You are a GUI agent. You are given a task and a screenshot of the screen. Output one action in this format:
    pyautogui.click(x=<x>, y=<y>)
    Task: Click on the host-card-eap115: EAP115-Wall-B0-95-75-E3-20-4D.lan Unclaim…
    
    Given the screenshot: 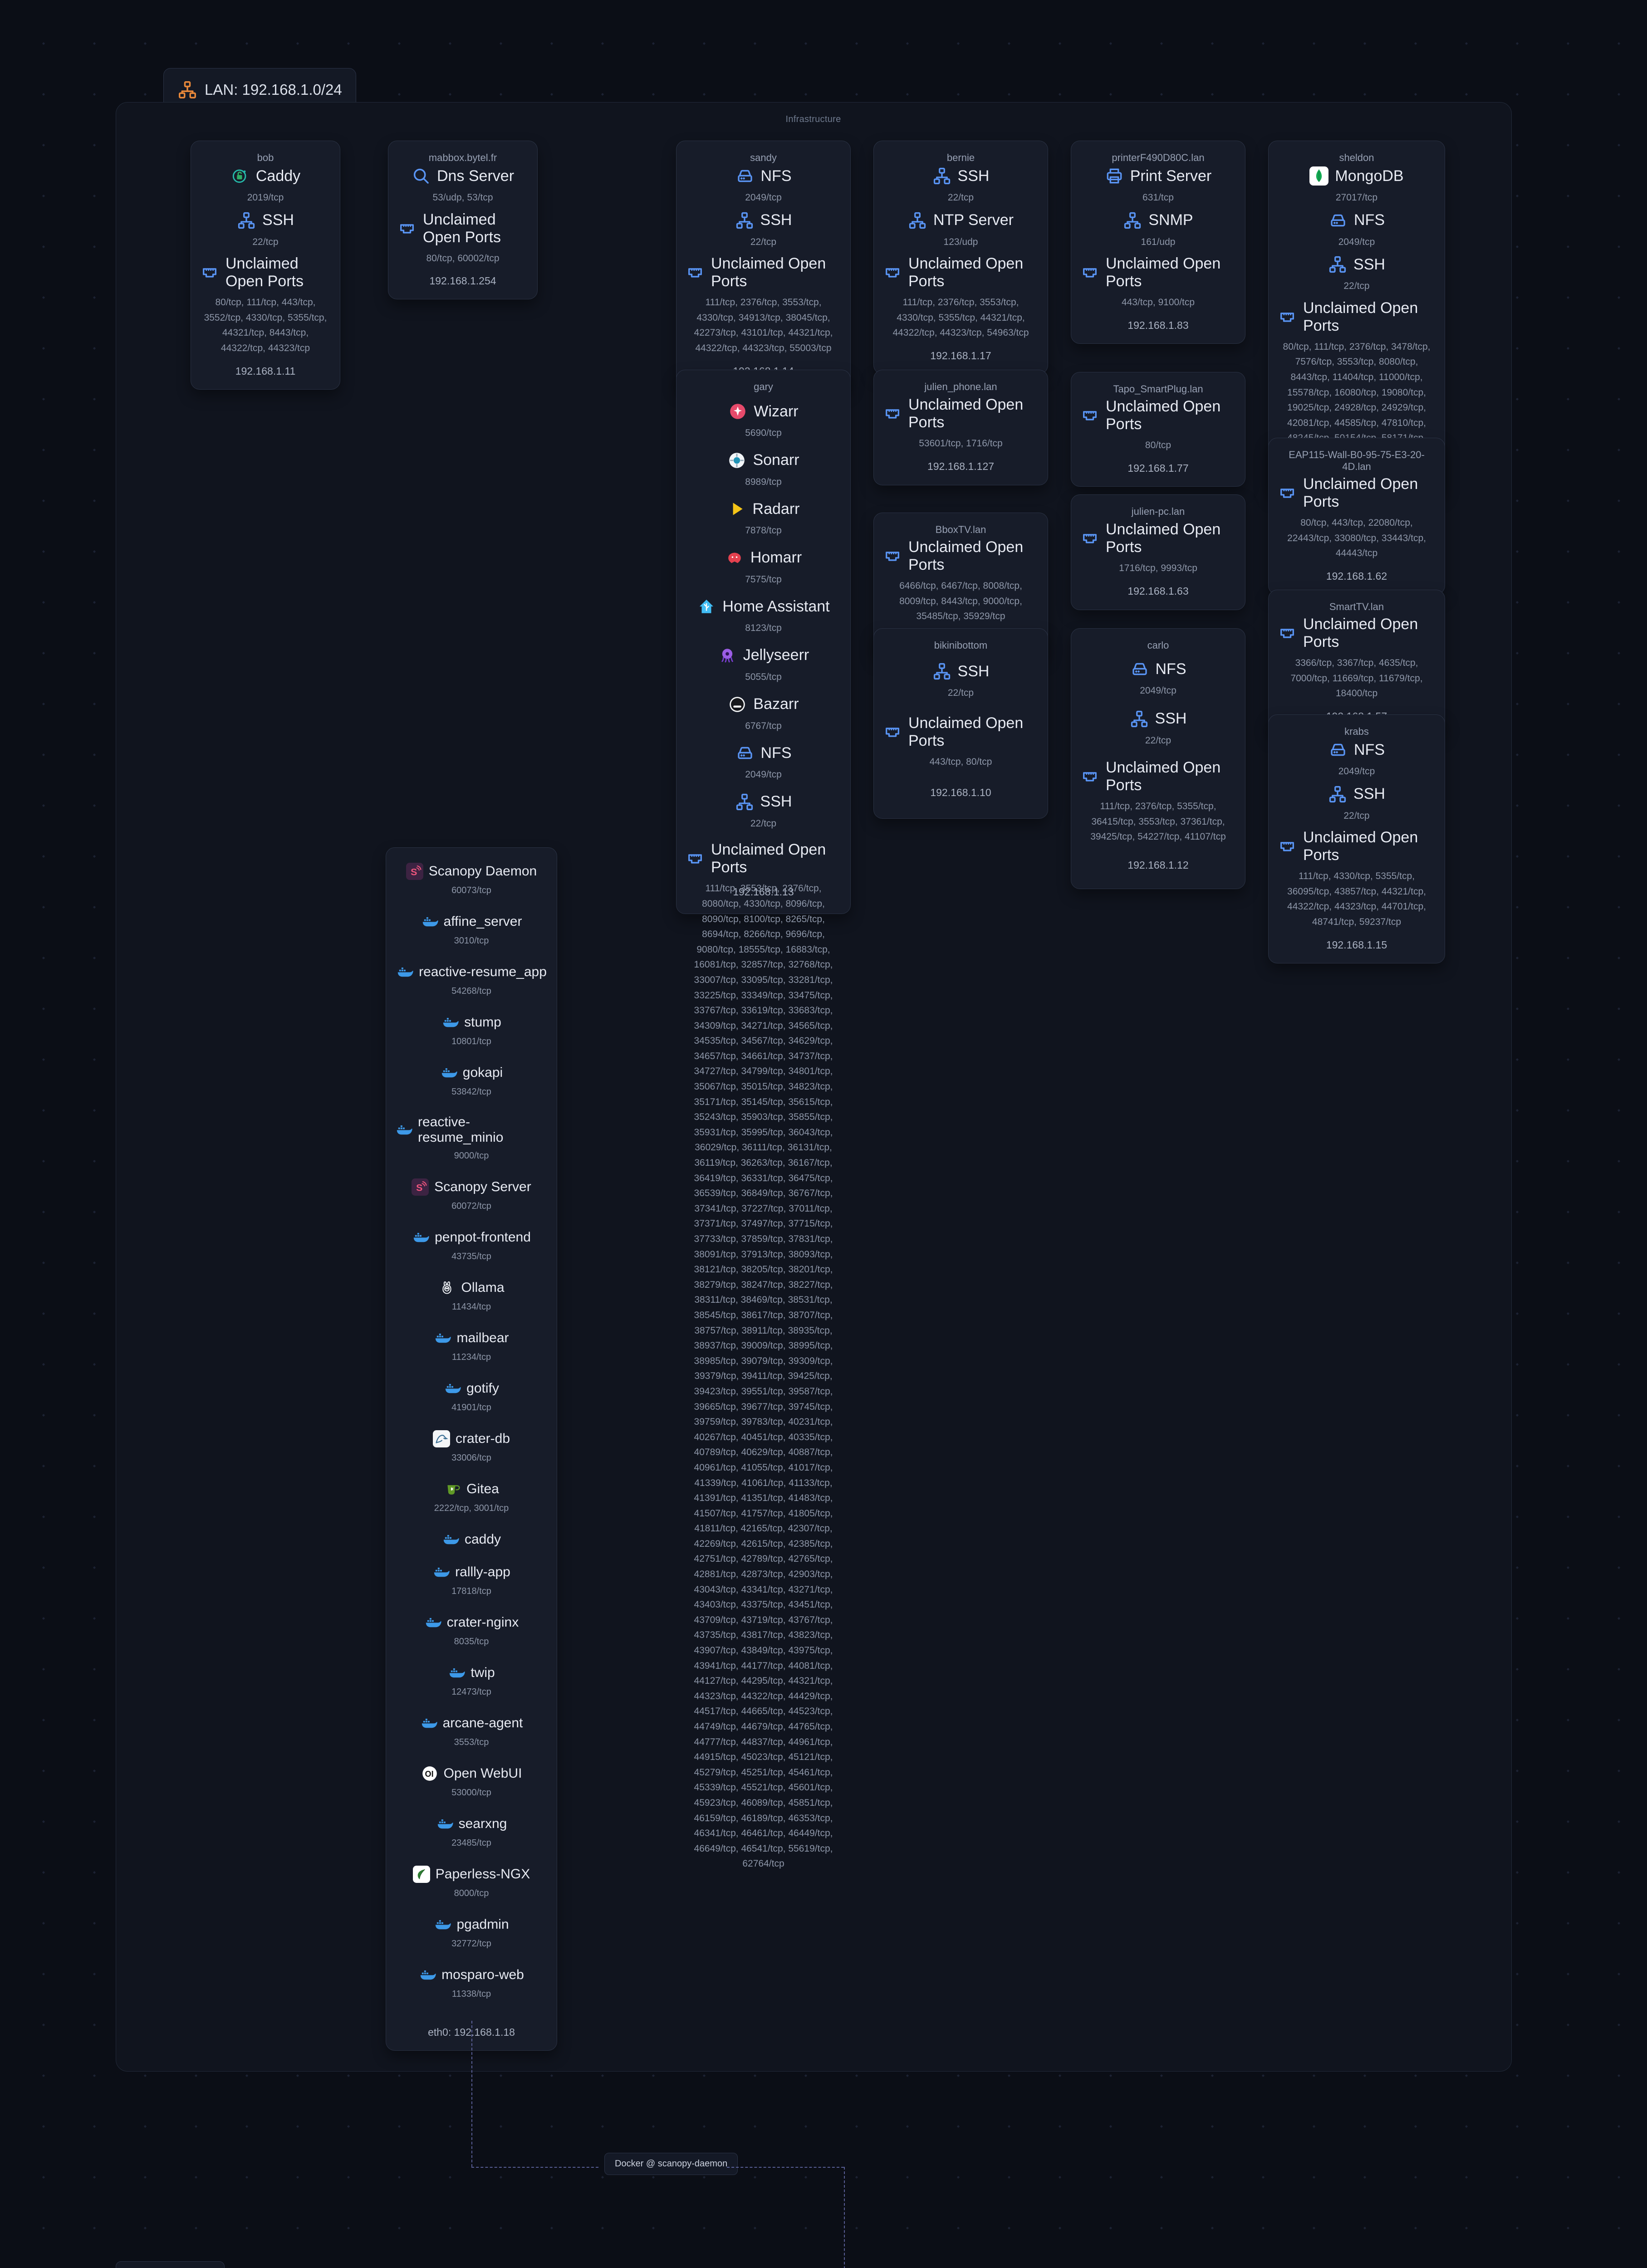 What is the action you would take?
    pyautogui.click(x=1356, y=517)
    